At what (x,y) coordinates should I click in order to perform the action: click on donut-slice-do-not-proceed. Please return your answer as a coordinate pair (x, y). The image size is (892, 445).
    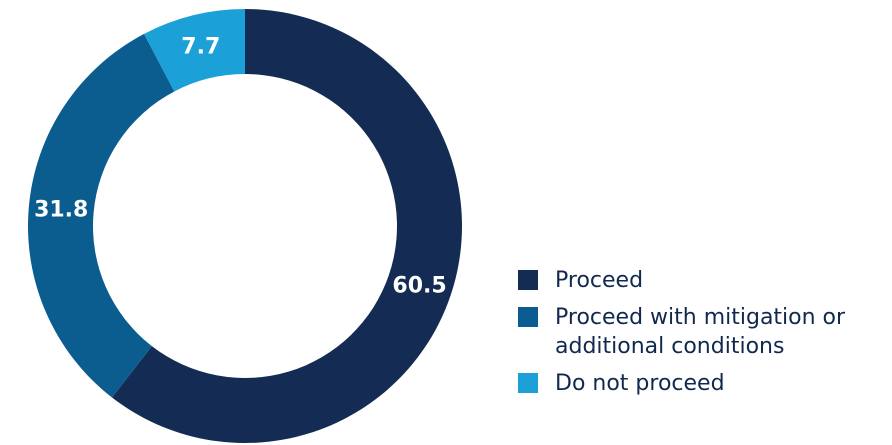
    Looking at the image, I should click on (194, 50).